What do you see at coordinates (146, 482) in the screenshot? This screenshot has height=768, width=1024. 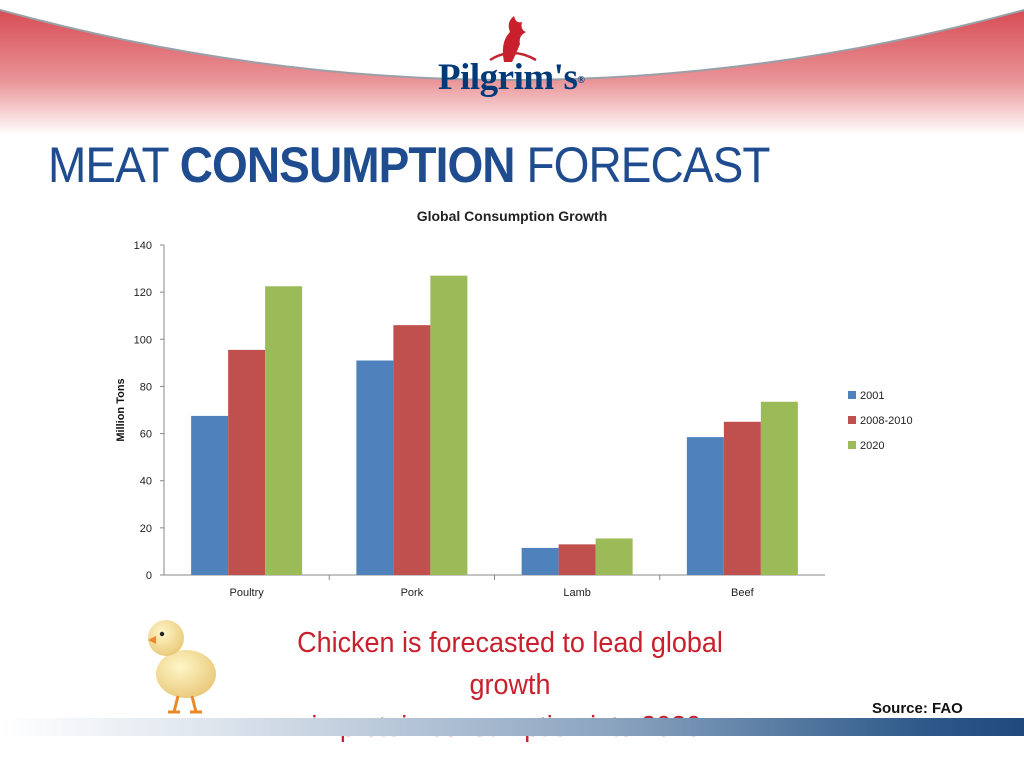 I see `y-tick-label: 40` at bounding box center [146, 482].